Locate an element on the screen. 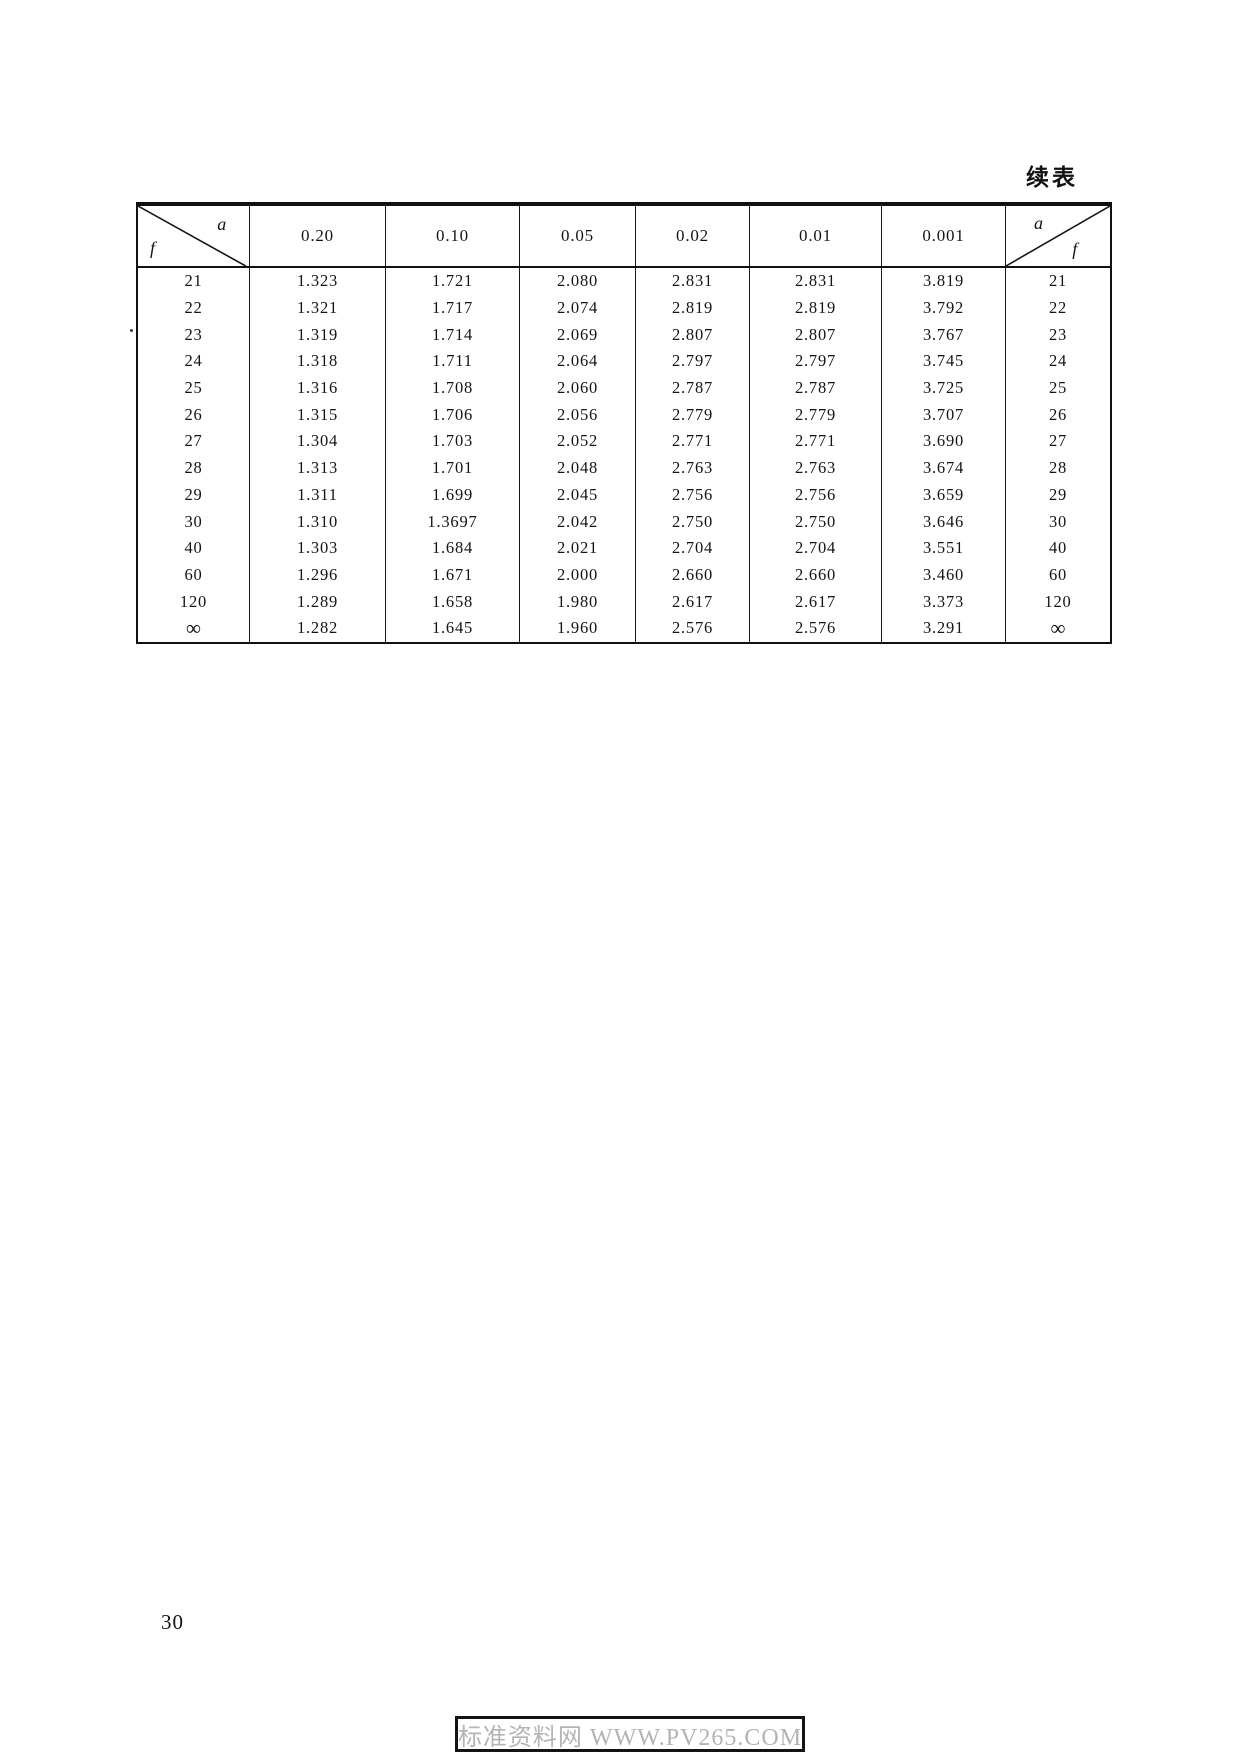 Image resolution: width=1240 pixels, height=1755 pixels. table-value-cell: 1.684 is located at coordinates (453, 548).